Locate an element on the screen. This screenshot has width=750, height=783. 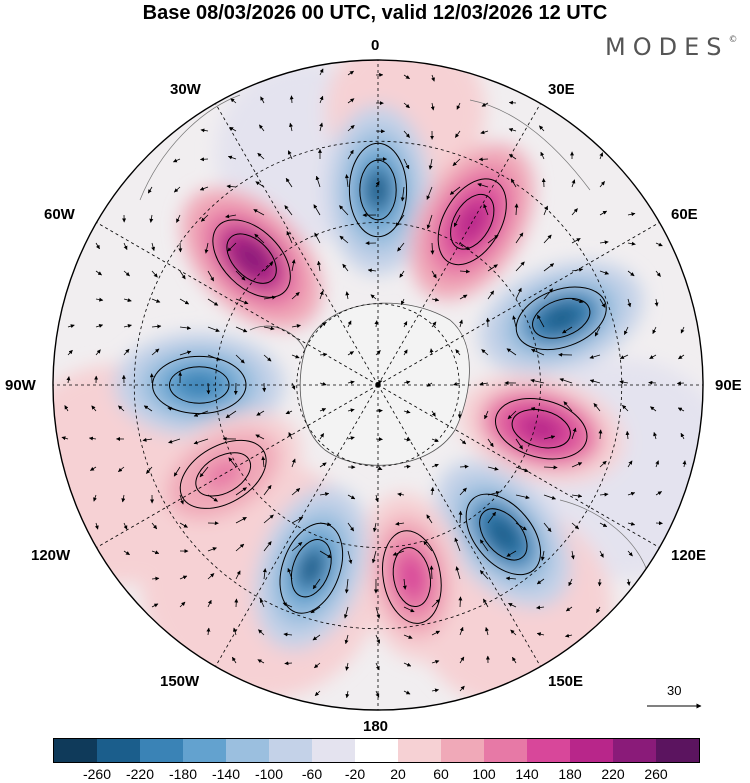
peninsula-coast is located at coordinates (277, 338).